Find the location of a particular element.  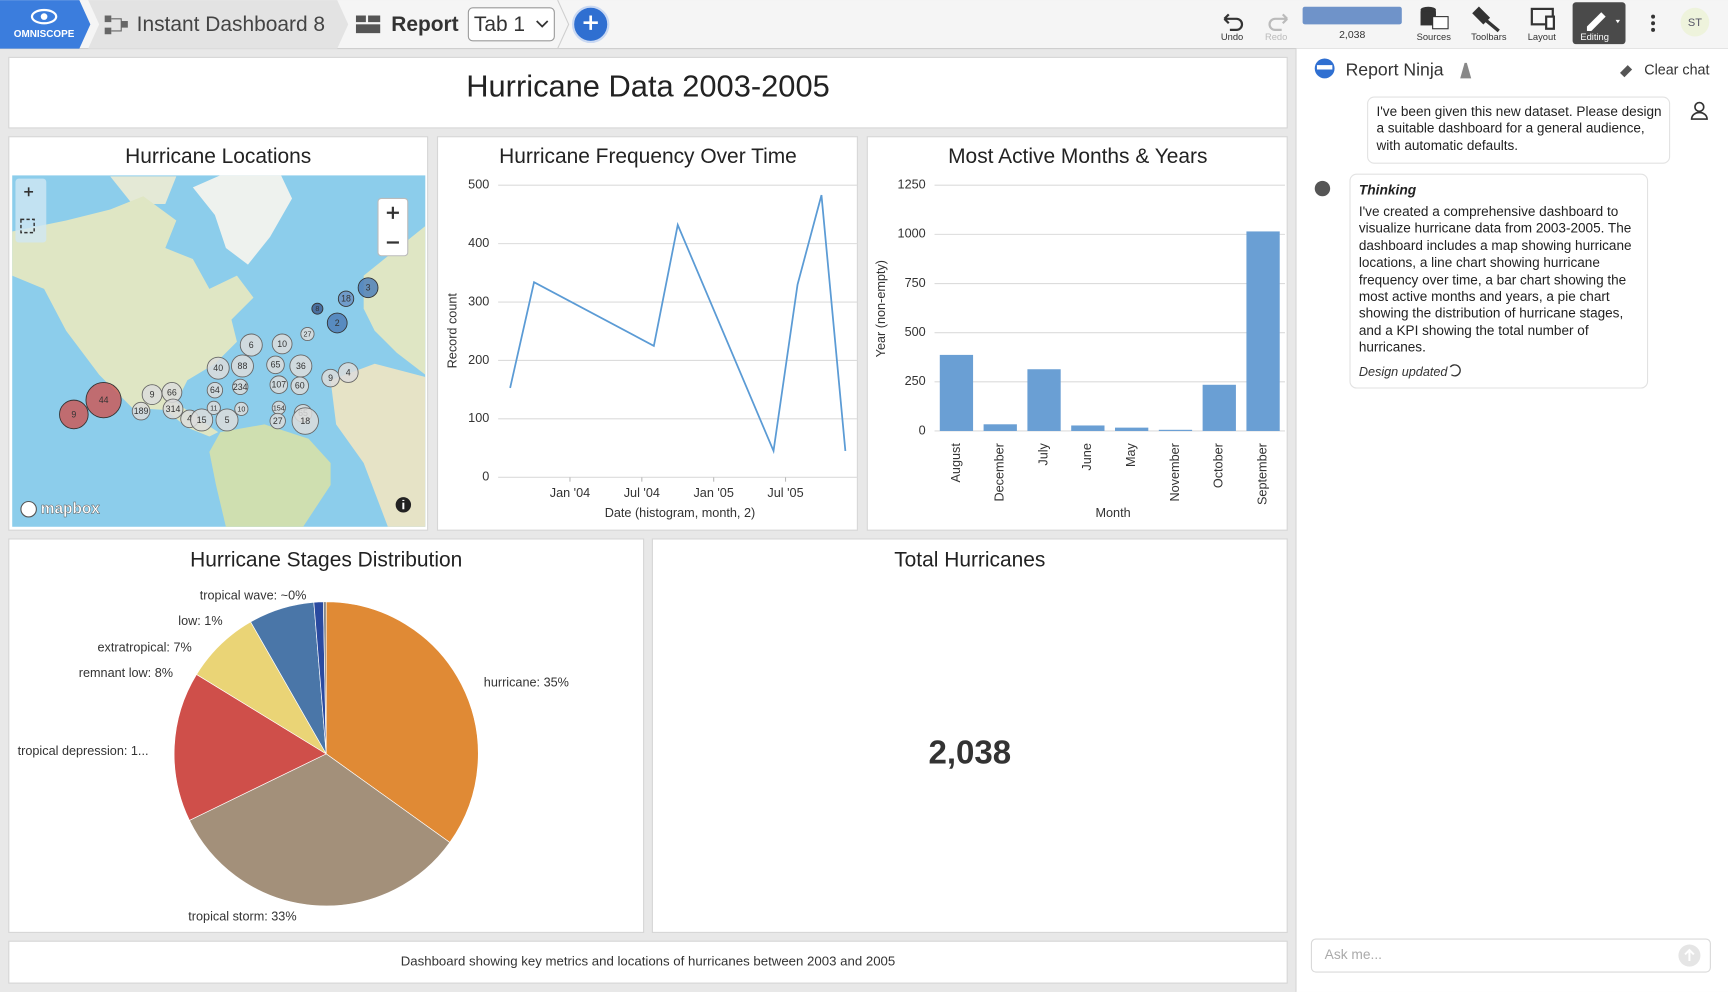

cluster-label: 64 is located at coordinates (215, 390).